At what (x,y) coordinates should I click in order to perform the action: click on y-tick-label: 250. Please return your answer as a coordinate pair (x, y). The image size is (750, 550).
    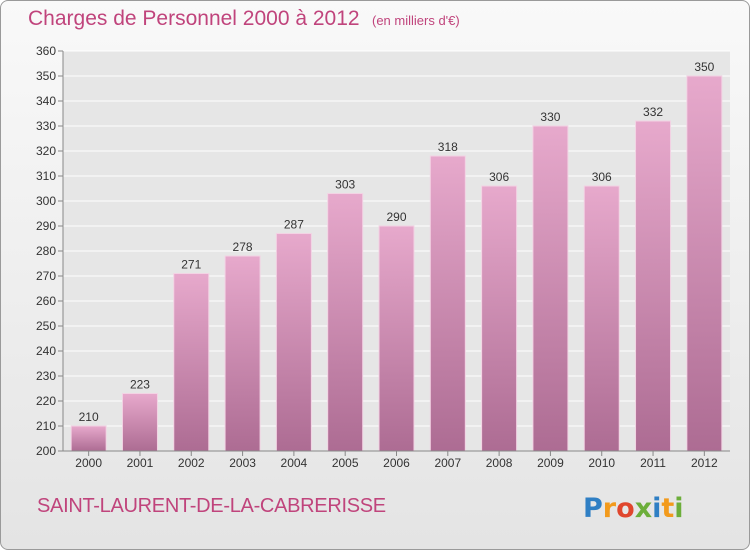
    Looking at the image, I should click on (46, 326).